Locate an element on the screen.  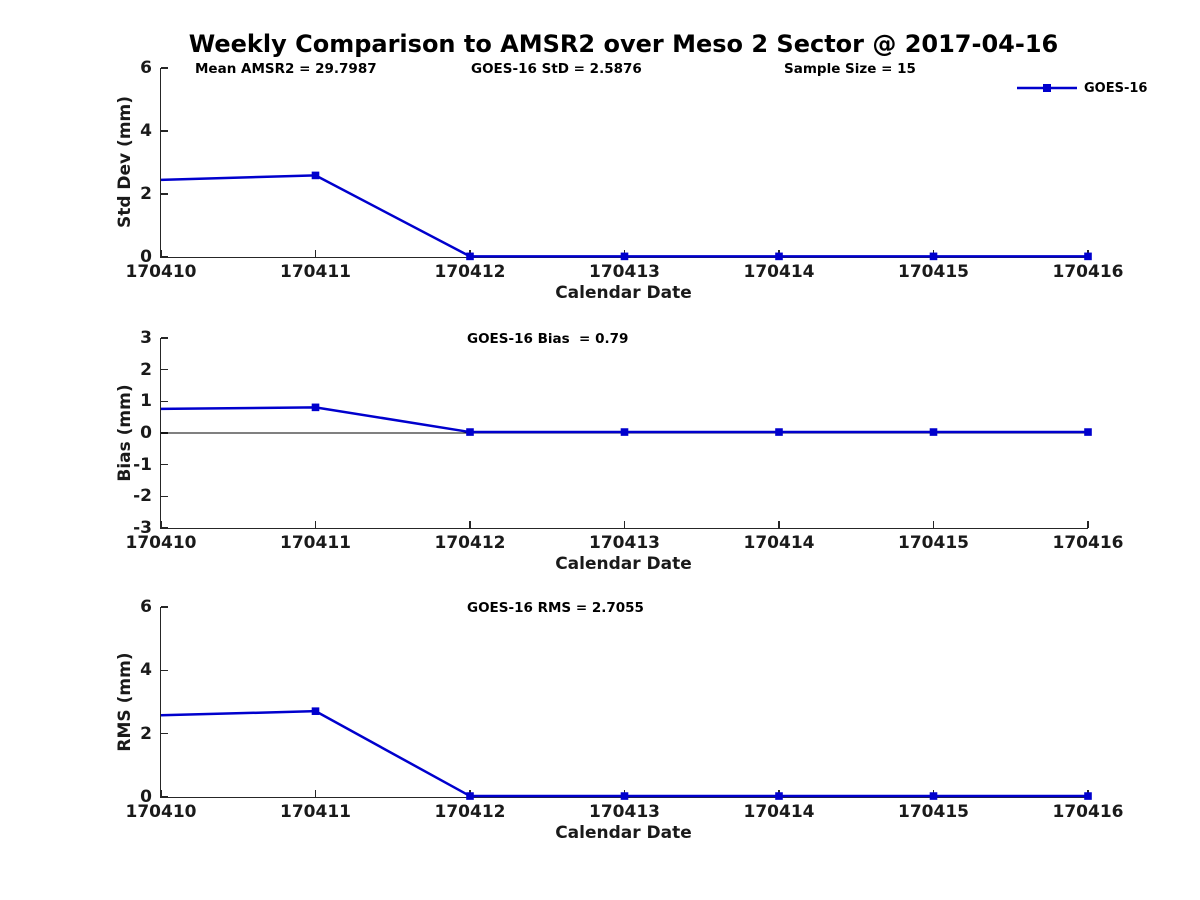
series-plot-std-dev is located at coordinates (626, 216).